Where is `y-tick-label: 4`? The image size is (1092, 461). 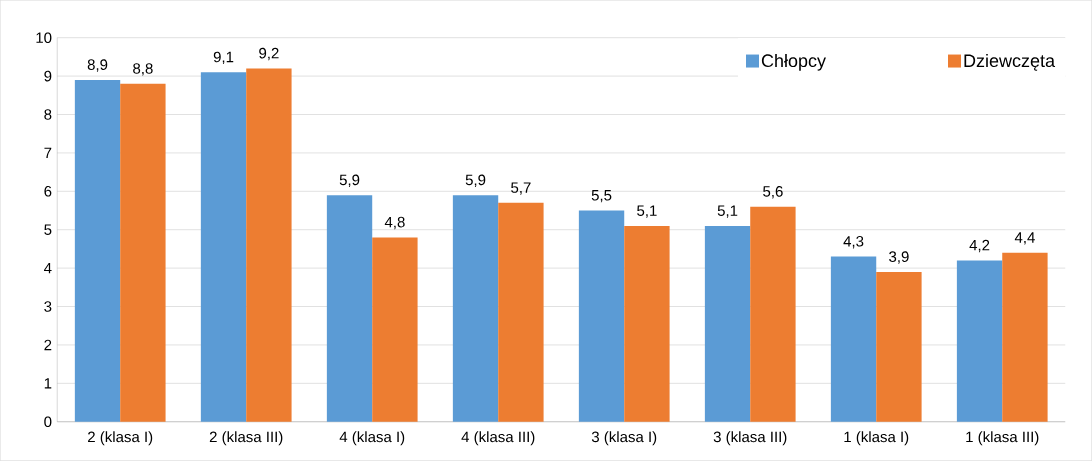
y-tick-label: 4 is located at coordinates (48, 268).